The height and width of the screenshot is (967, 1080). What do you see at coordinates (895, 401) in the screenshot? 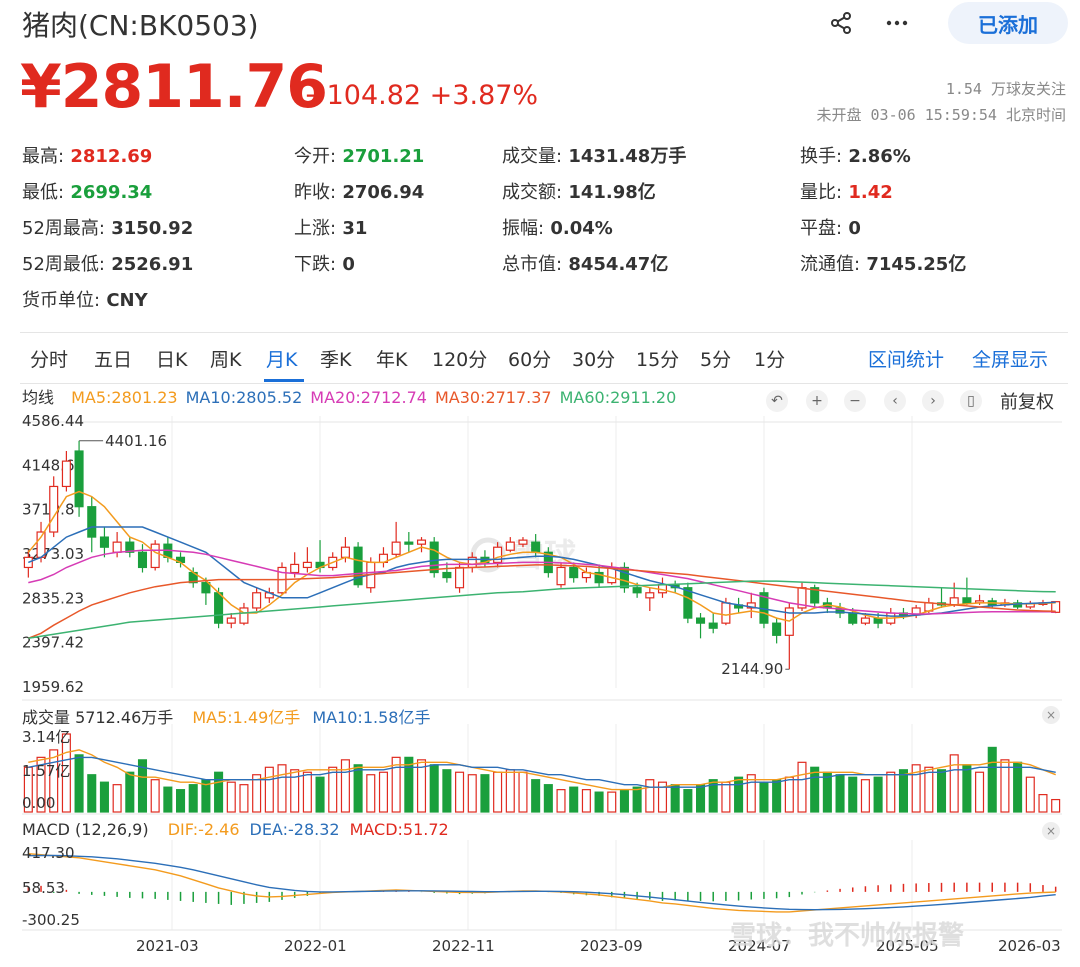
I see `prev-icon: ‹` at bounding box center [895, 401].